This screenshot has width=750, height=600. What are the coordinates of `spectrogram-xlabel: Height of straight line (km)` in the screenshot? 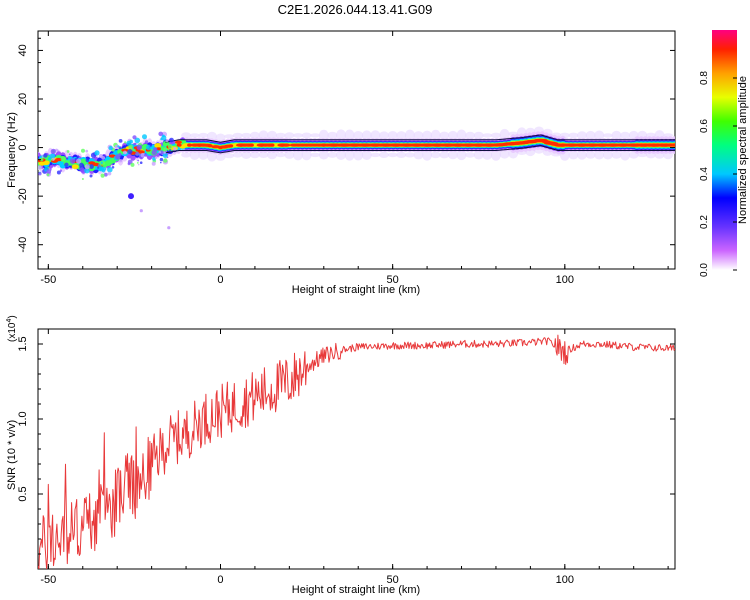 It's located at (356, 290).